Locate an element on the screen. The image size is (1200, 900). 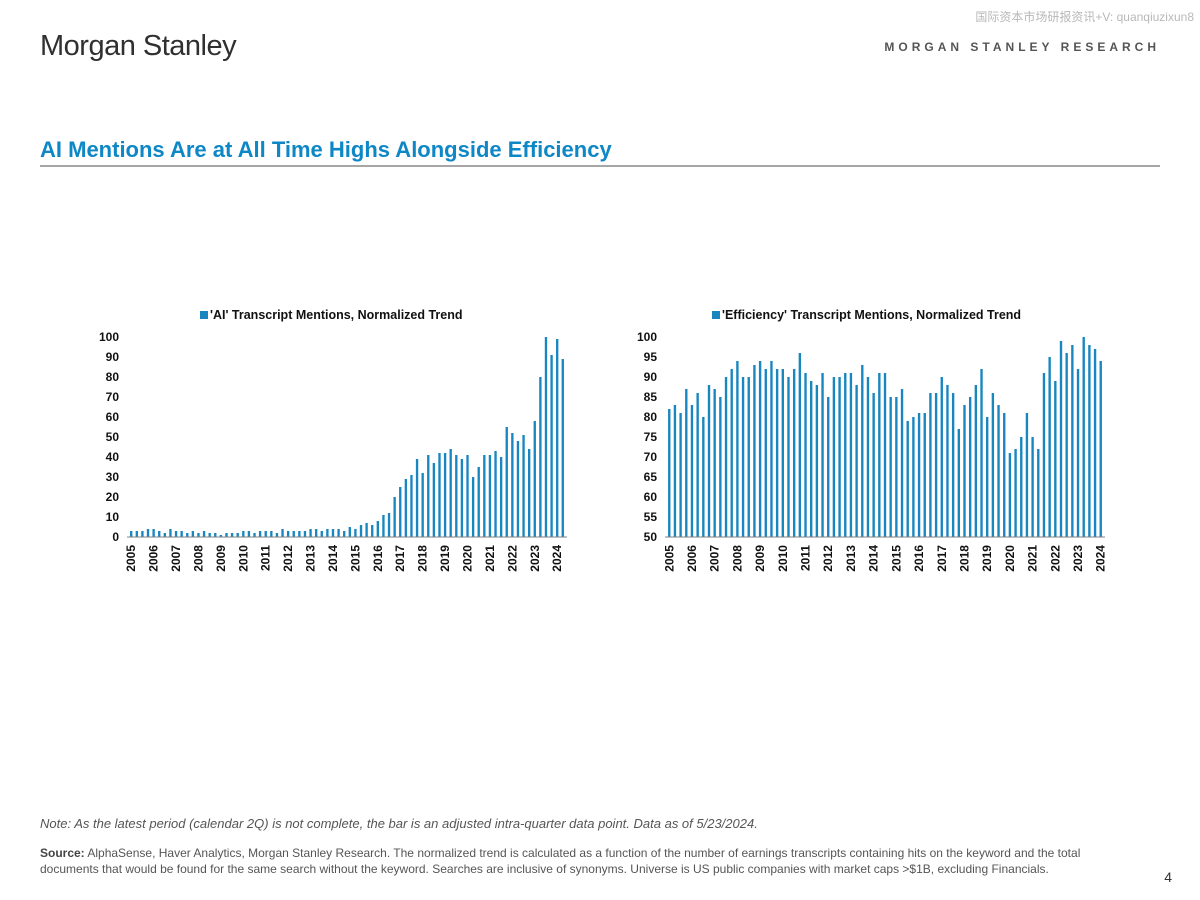
chart1-y-tick-label: 70 is located at coordinates (113, 397).